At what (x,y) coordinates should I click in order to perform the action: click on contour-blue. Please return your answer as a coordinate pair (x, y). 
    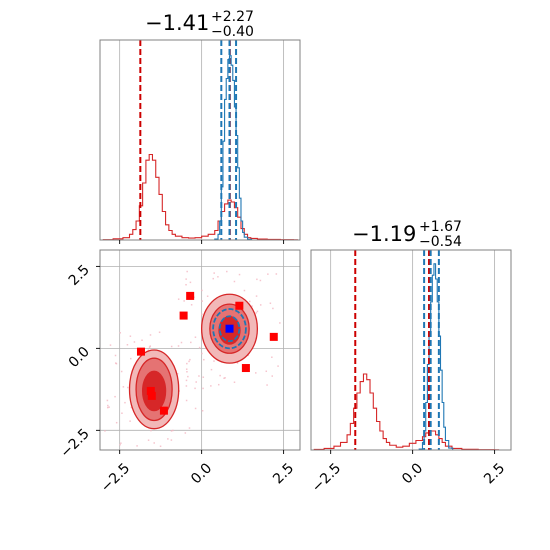
    Looking at the image, I should click on (229, 329).